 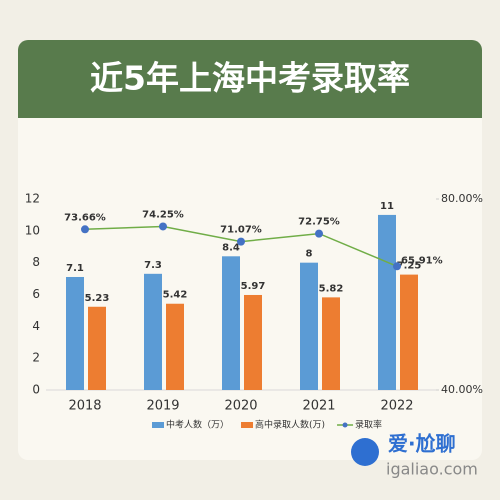 I want to click on y-tick-label: 12, so click(x=32, y=199).